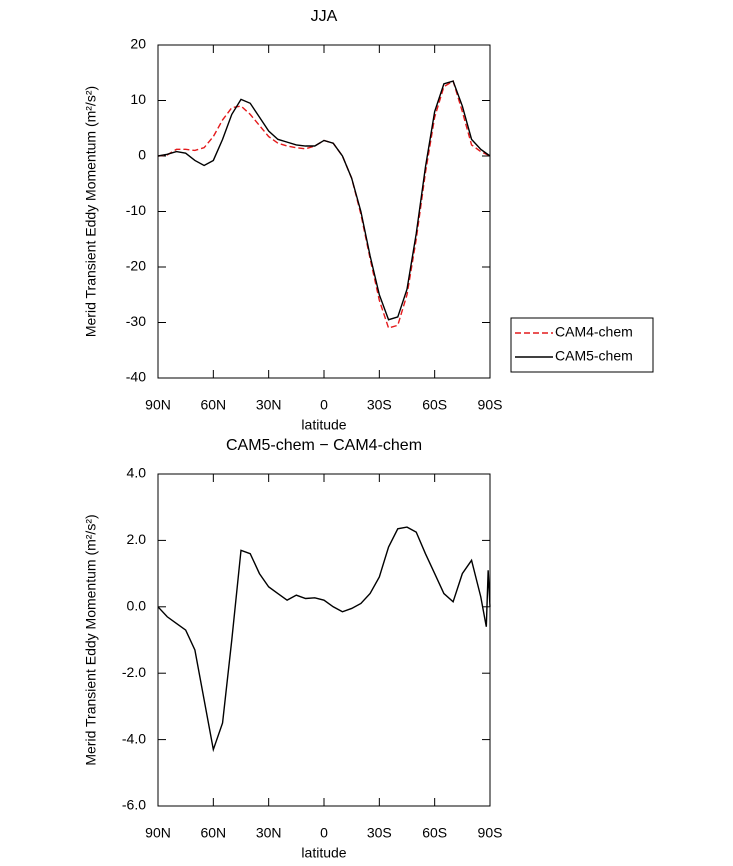 The image size is (733, 866). What do you see at coordinates (136, 321) in the screenshot?
I see `y-tick-label: -30` at bounding box center [136, 321].